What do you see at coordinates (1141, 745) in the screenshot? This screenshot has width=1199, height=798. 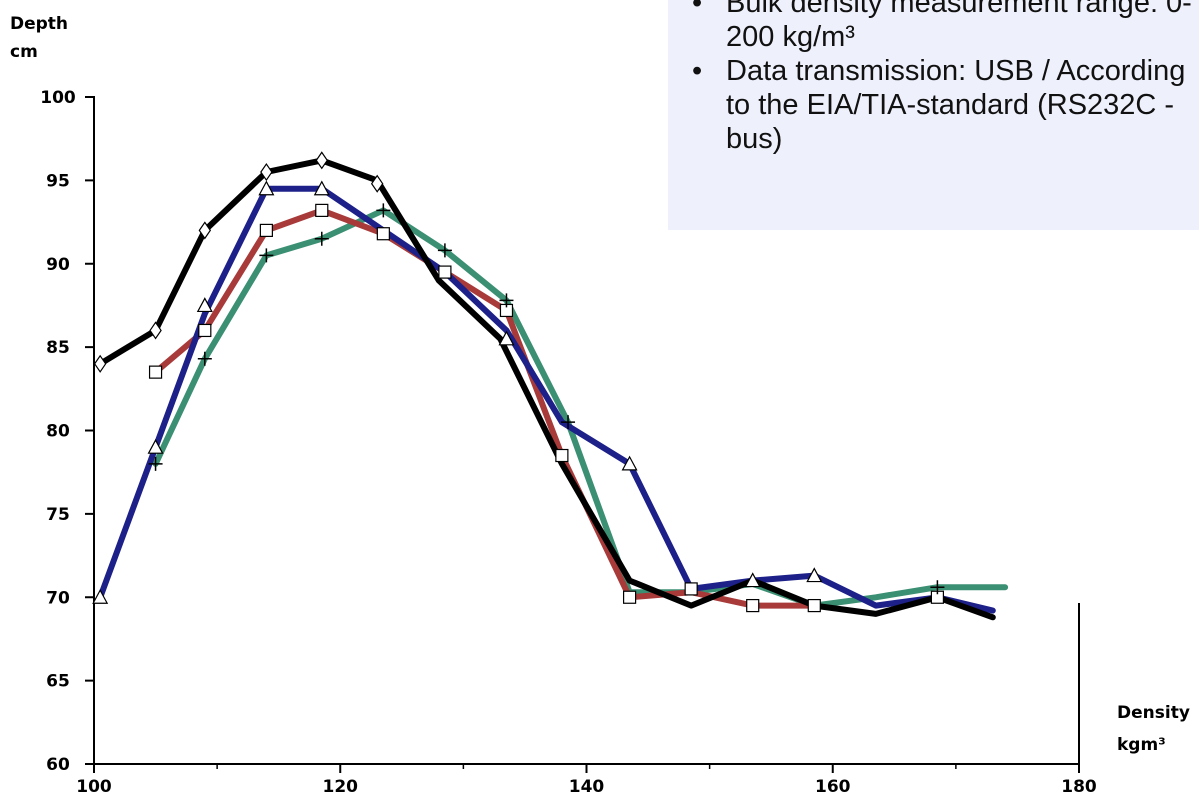 I see `x-axis-title-line-2: kgm³` at bounding box center [1141, 745].